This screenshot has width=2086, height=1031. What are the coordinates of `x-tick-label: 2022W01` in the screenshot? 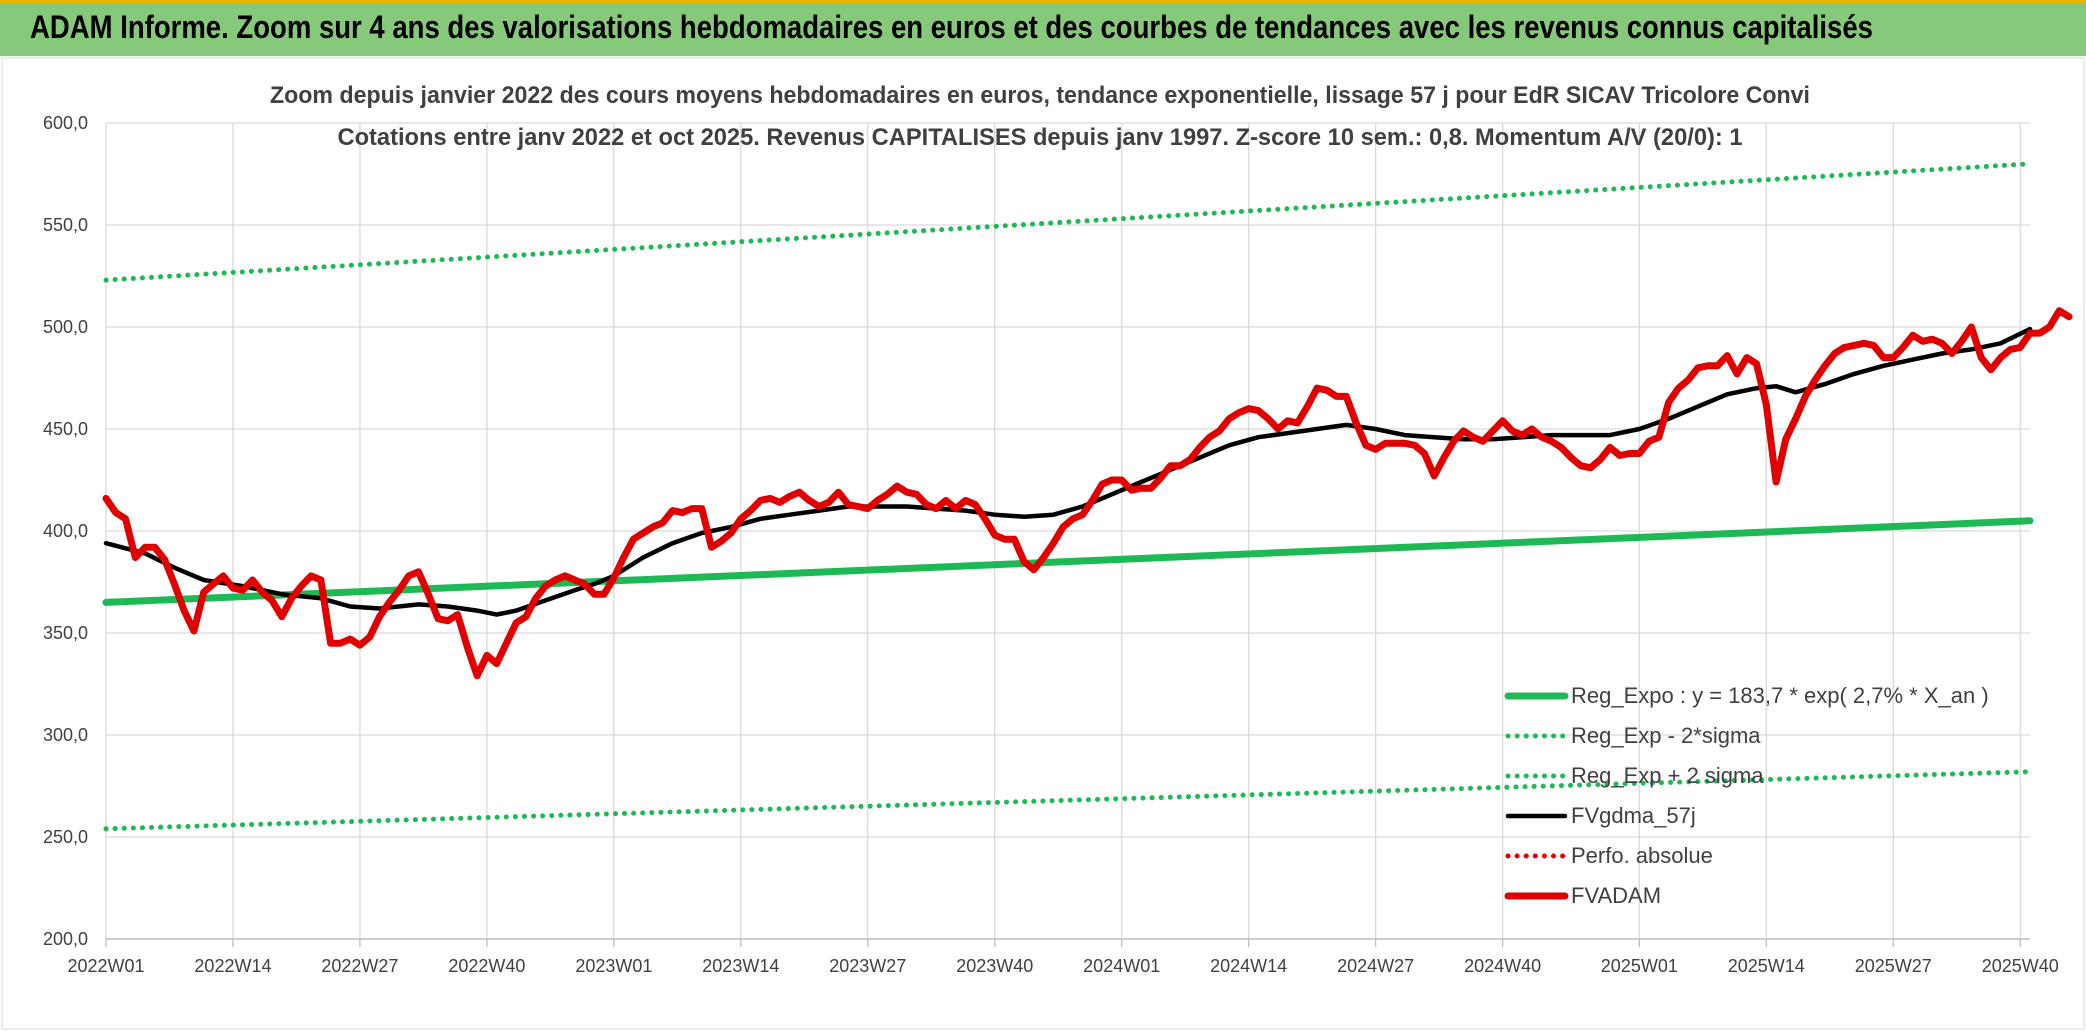 It's located at (105, 966).